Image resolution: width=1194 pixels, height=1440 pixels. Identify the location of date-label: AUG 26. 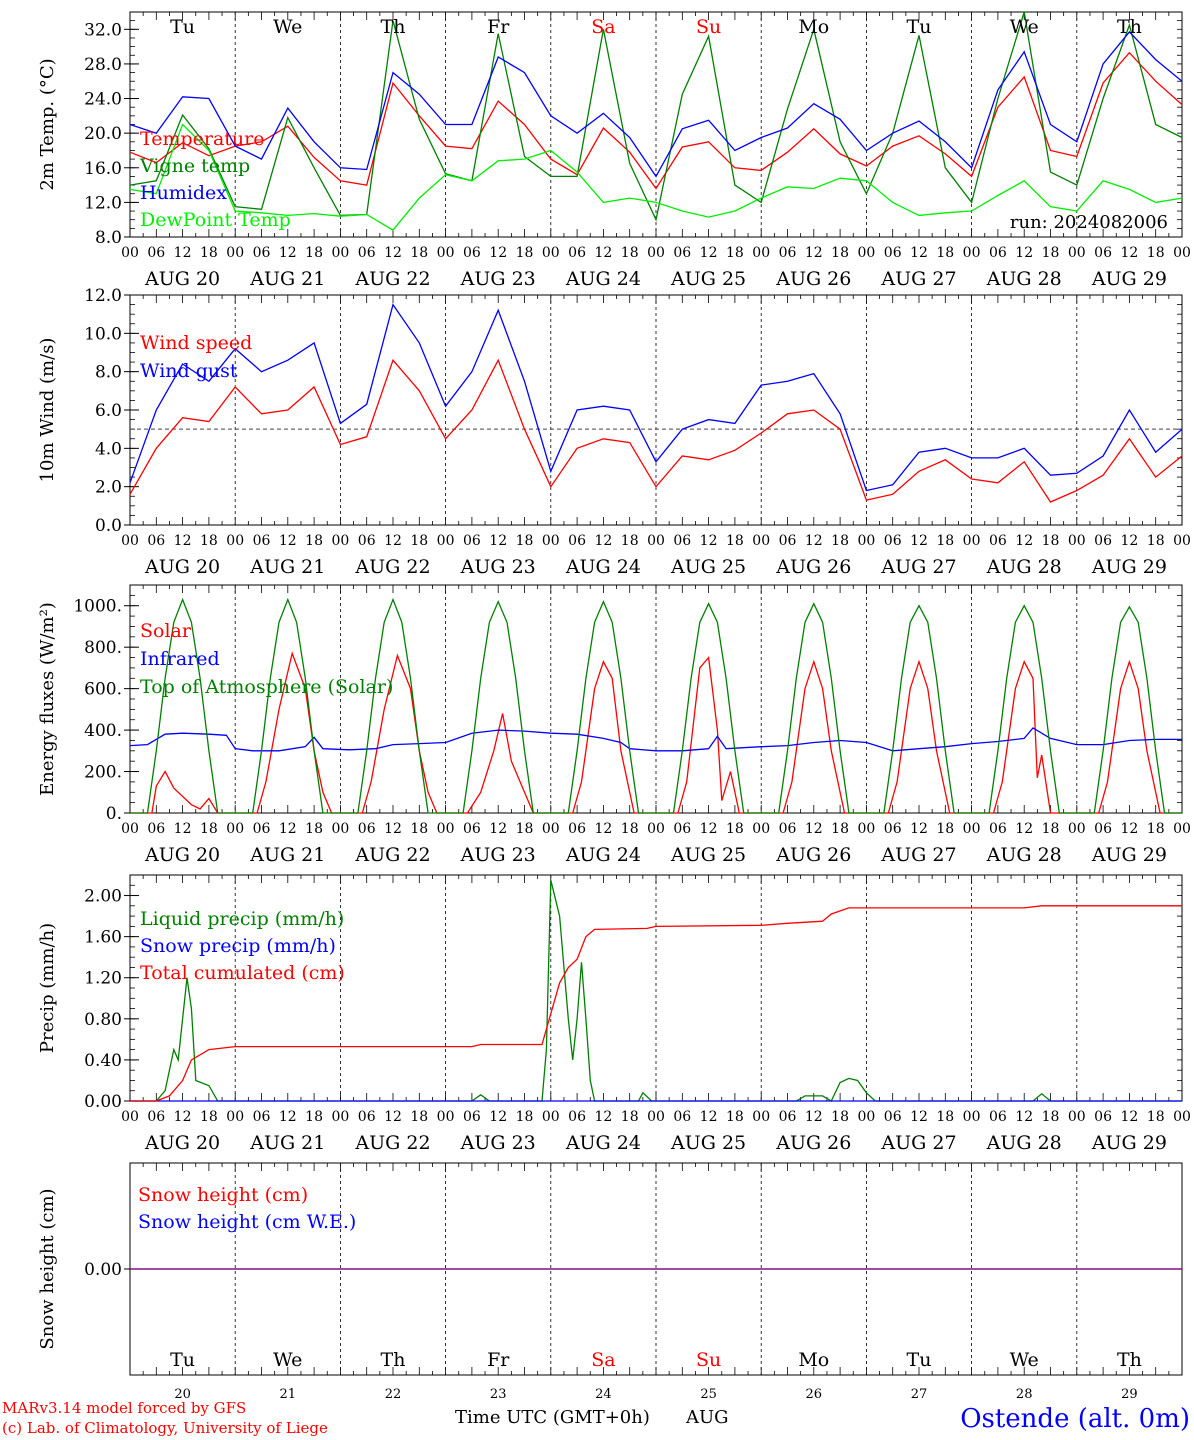
(813, 567).